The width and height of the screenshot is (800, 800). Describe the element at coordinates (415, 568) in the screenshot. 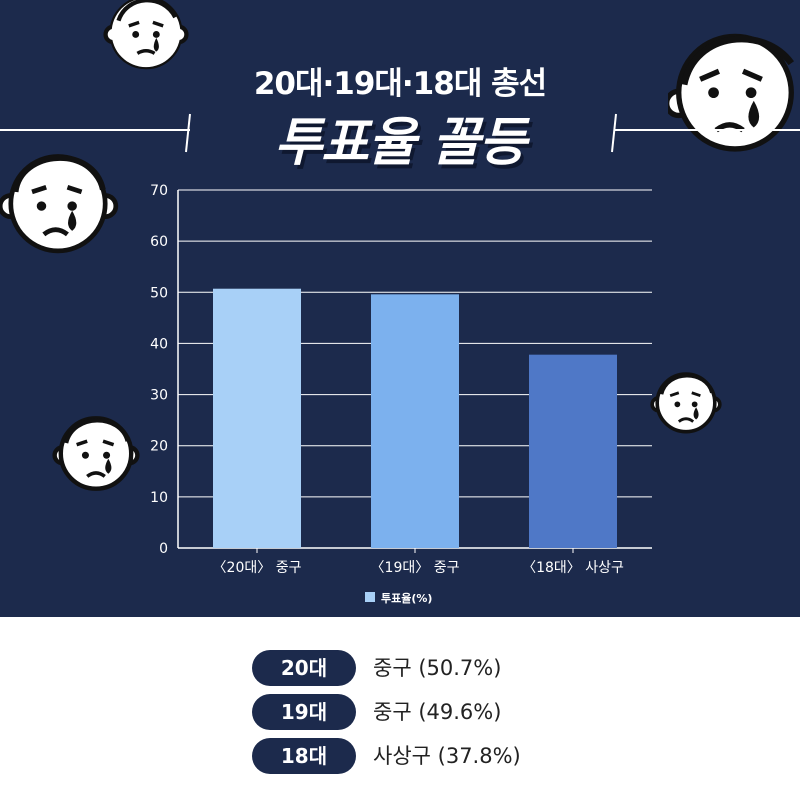

I see `x-tick-label: 〈19대〉 중구` at that location.